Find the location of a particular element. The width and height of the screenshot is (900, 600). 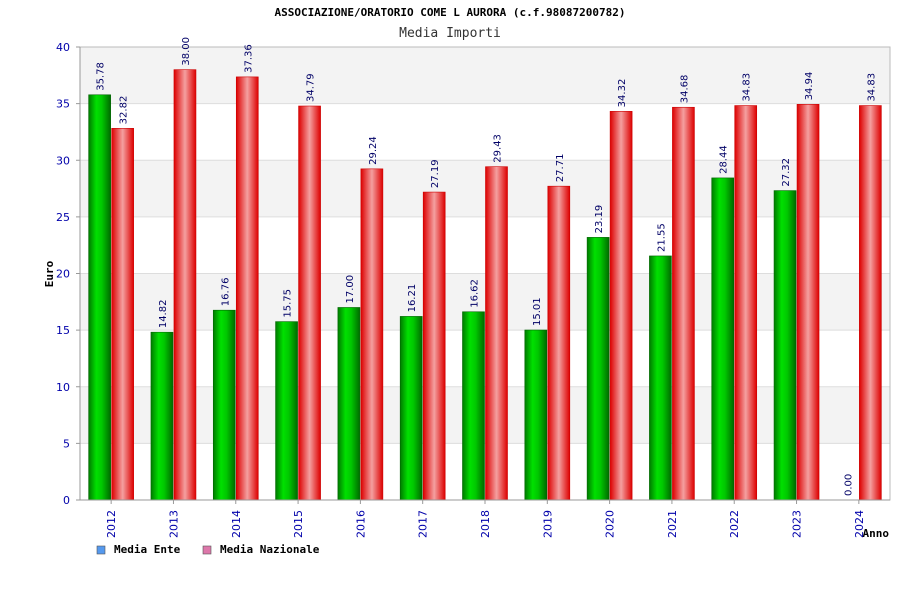

data-label-media-ente-2013: 14.82 is located at coordinates (163, 314).